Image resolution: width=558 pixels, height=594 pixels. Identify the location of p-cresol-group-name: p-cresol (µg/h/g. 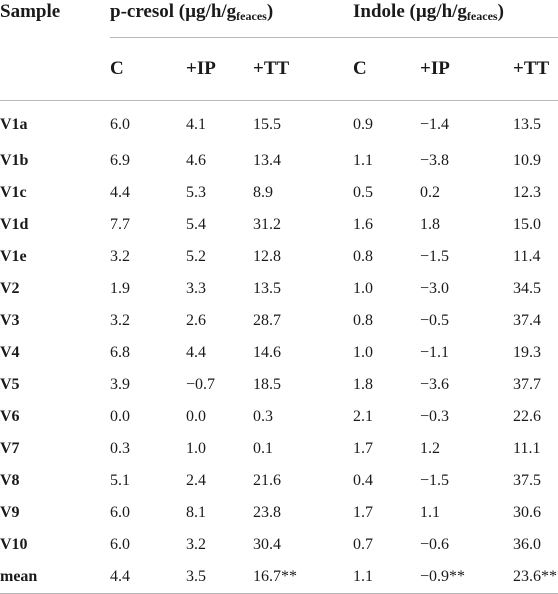
(173, 11).